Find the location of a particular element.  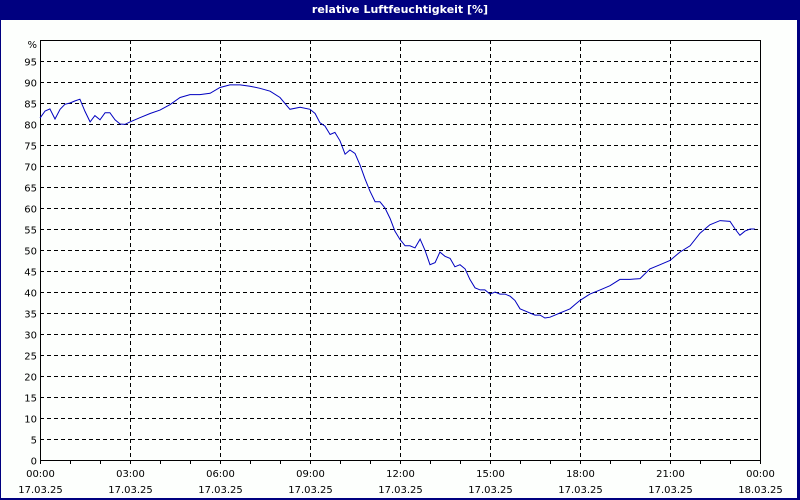

y-tick-label: 90 is located at coordinates (30, 84).